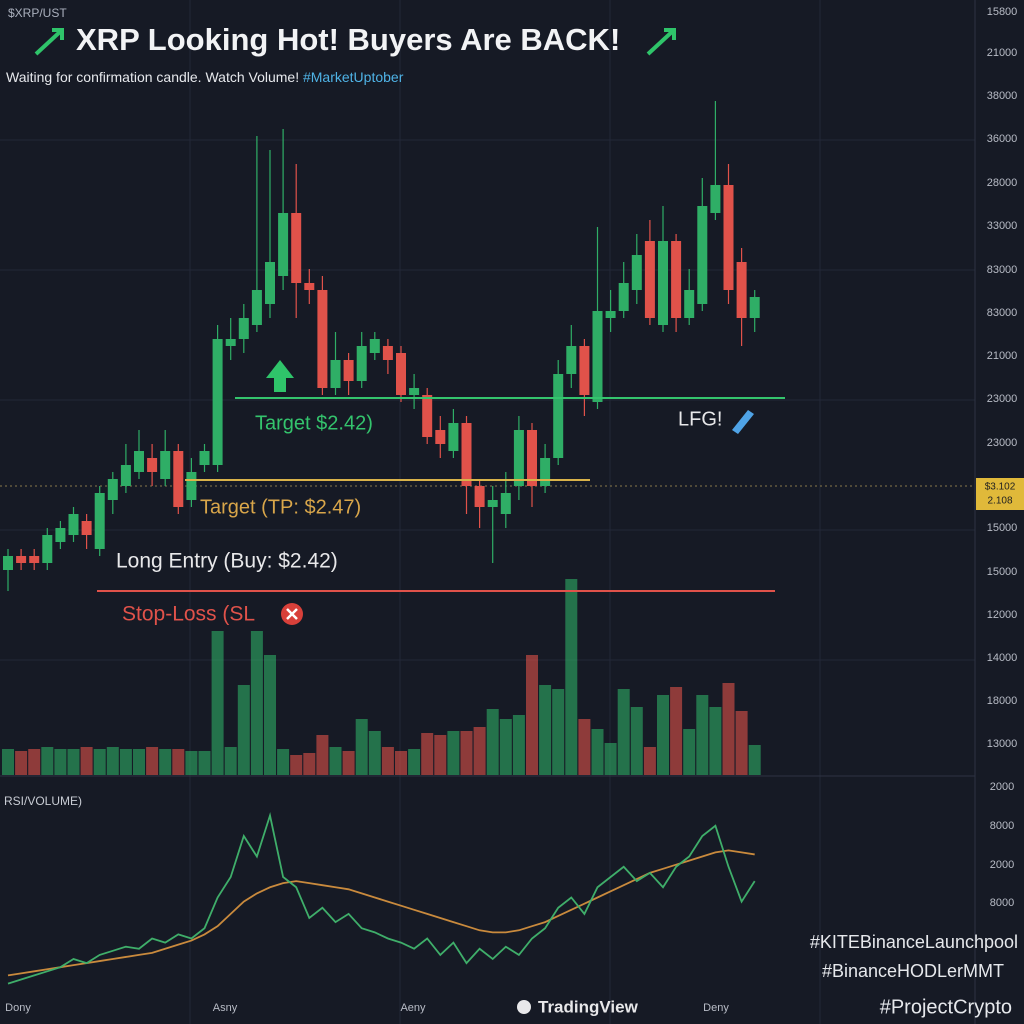 The image size is (1024, 1024). I want to click on annotation: Target (TP: $2.47), so click(280, 507).